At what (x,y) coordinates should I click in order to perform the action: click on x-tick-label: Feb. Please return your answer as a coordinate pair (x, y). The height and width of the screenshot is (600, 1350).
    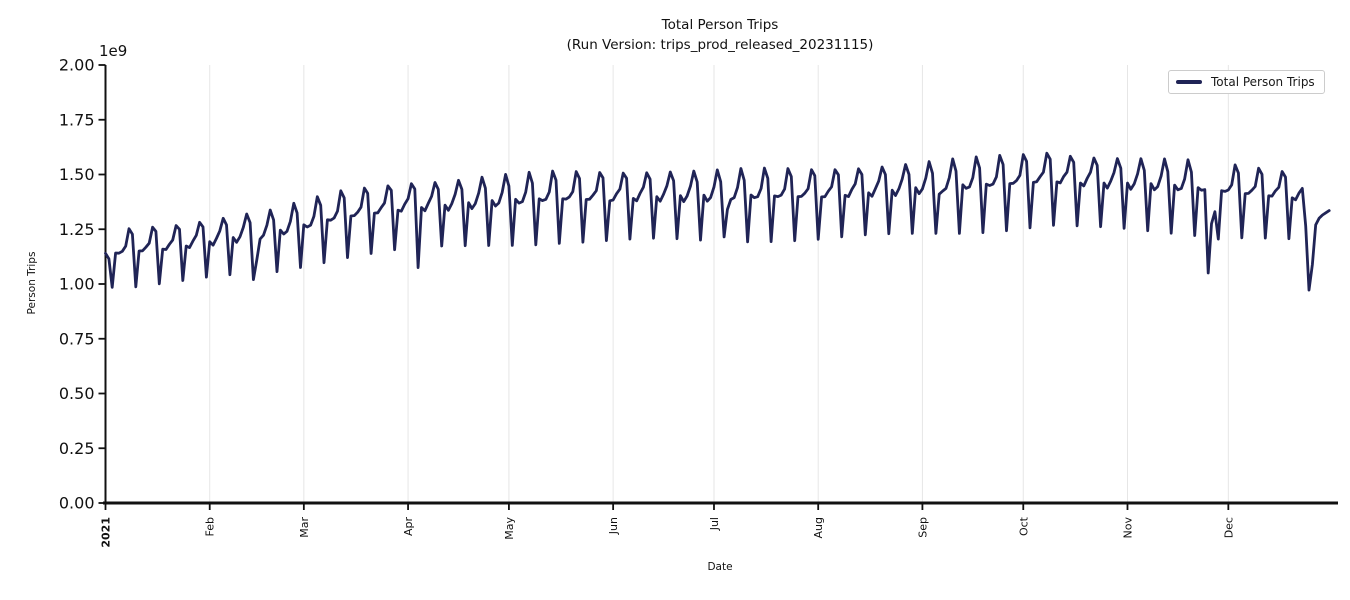
    Looking at the image, I should click on (210, 526).